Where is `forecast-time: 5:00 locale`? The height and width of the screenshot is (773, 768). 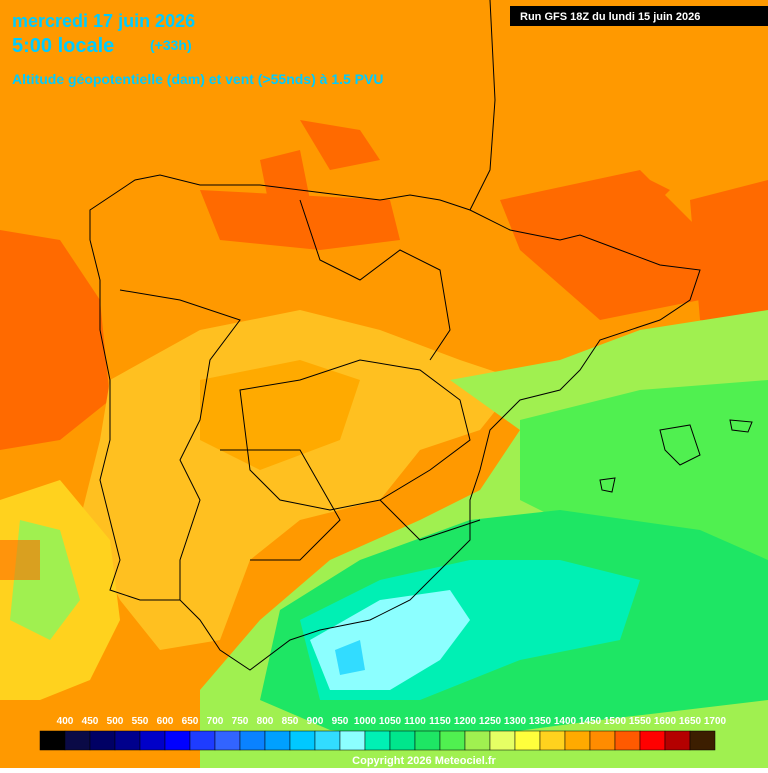 forecast-time: 5:00 locale is located at coordinates (63, 46).